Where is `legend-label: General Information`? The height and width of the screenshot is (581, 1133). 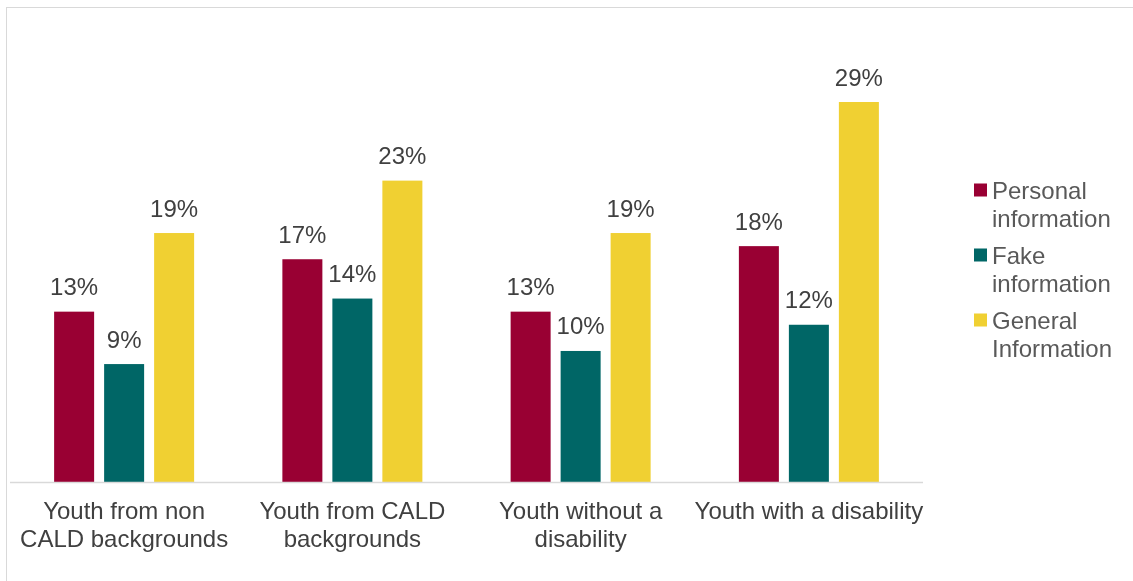 legend-label: General Information is located at coordinates (1052, 334).